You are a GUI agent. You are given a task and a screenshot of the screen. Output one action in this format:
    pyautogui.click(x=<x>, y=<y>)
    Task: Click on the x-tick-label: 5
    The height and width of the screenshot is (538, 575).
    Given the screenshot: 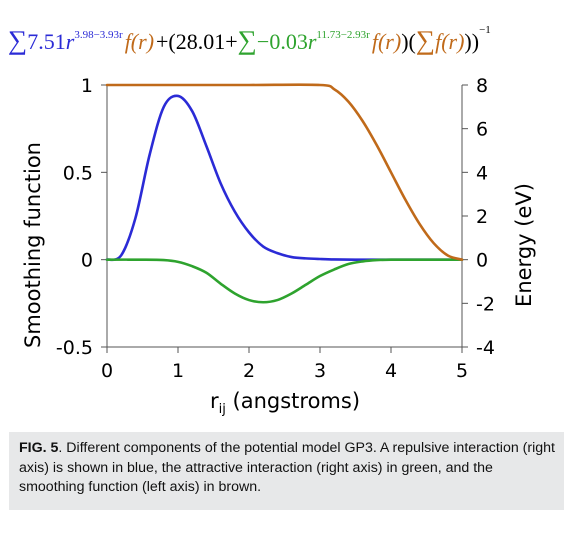 What is the action you would take?
    pyautogui.click(x=462, y=371)
    